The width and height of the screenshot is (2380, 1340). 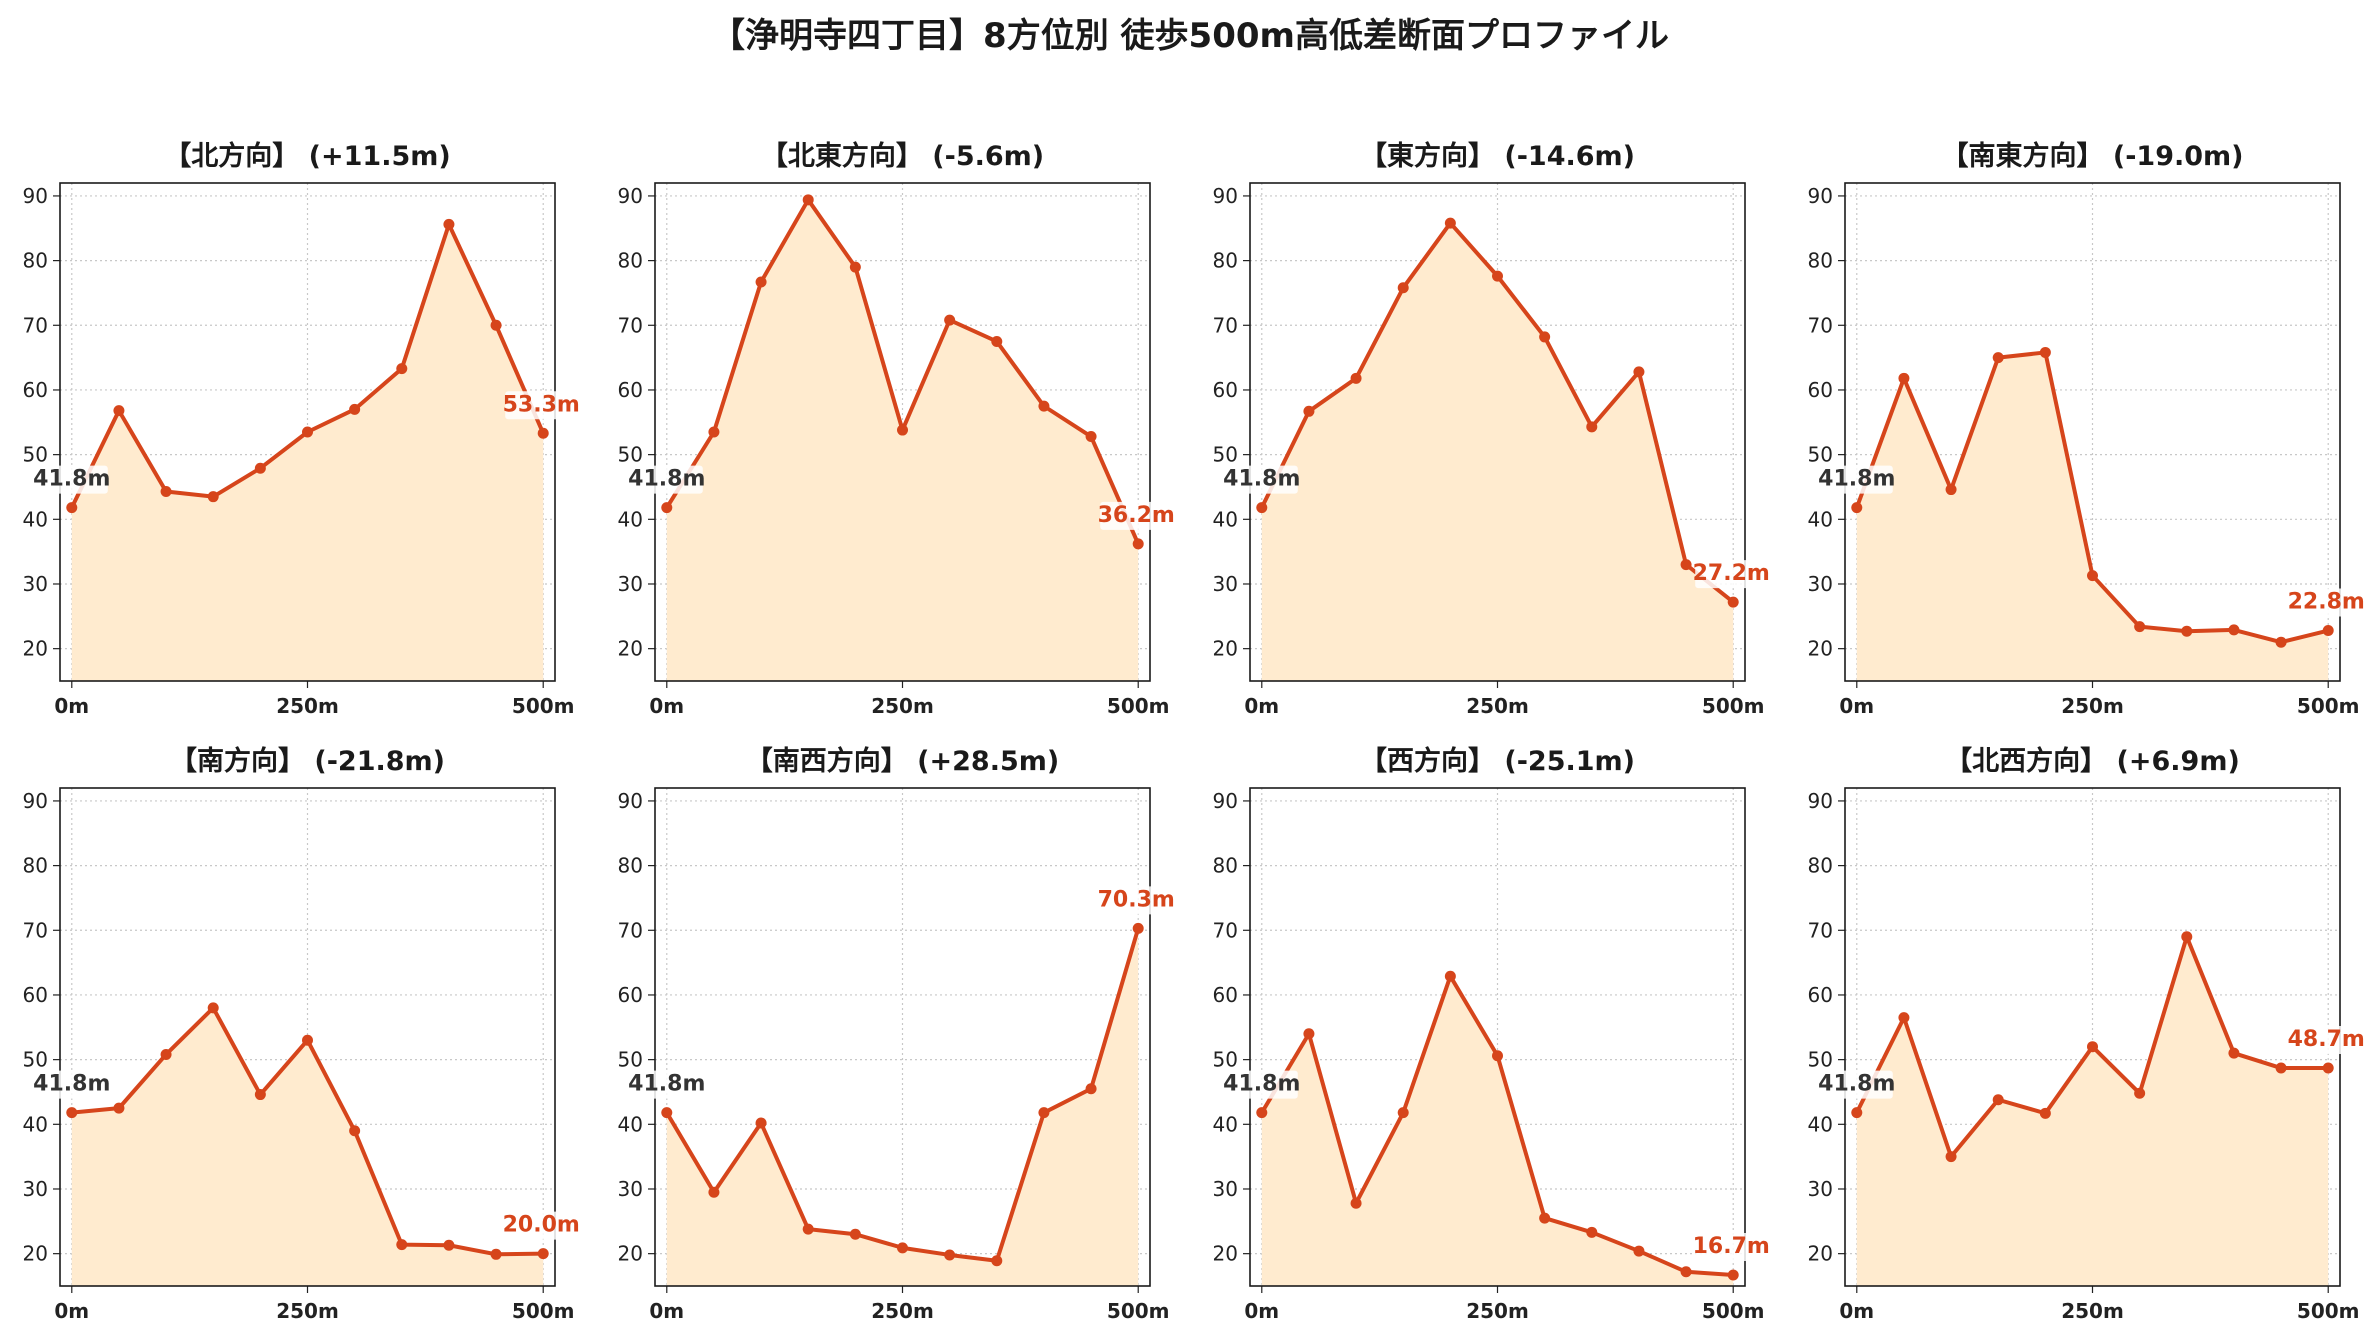 I want to click on end-label: 16.7m, so click(x=1731, y=1246).